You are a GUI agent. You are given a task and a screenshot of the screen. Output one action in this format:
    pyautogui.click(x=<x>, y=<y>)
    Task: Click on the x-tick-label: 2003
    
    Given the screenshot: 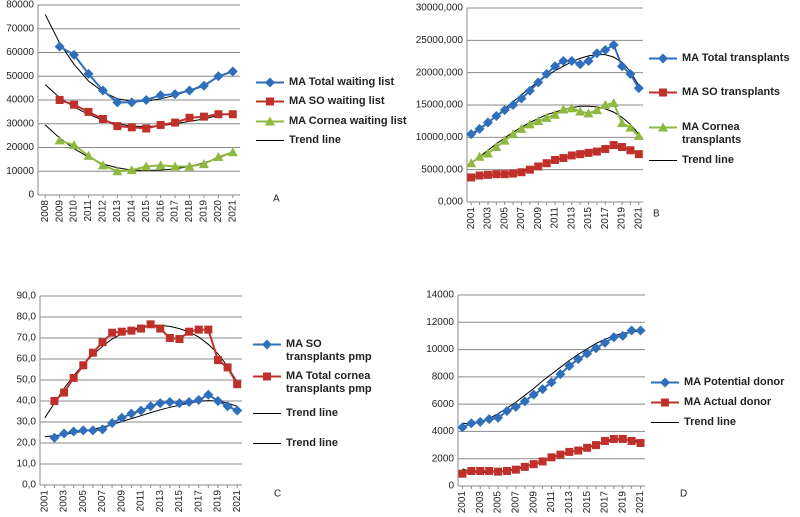 What is the action you would take?
    pyautogui.click(x=64, y=501)
    